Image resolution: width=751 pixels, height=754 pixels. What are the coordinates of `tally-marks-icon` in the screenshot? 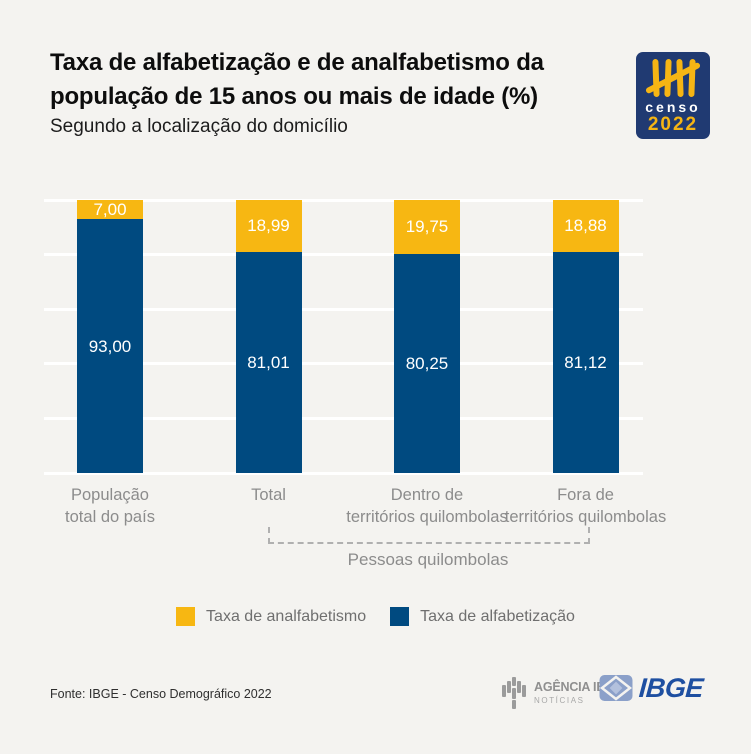 It's located at (673, 78).